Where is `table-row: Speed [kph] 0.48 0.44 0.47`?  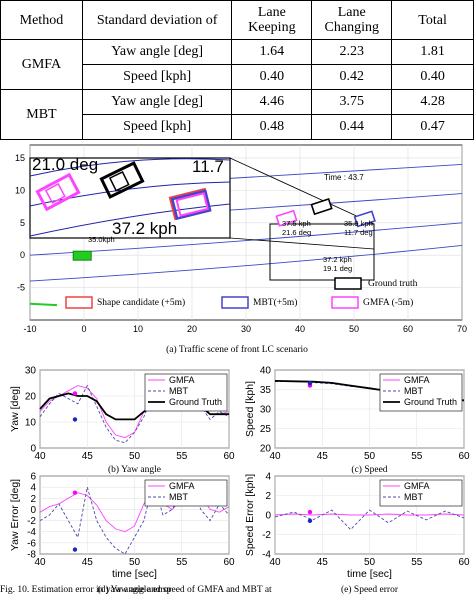 table-row: Speed [kph] 0.48 0.44 0.47 is located at coordinates (237, 127).